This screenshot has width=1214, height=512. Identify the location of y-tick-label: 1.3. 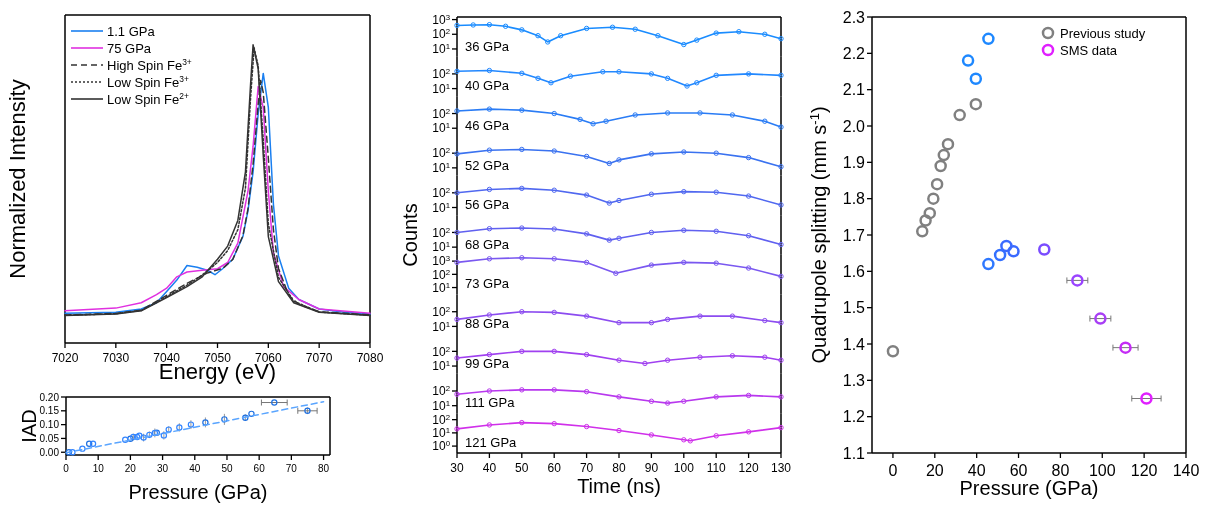
(854, 380).